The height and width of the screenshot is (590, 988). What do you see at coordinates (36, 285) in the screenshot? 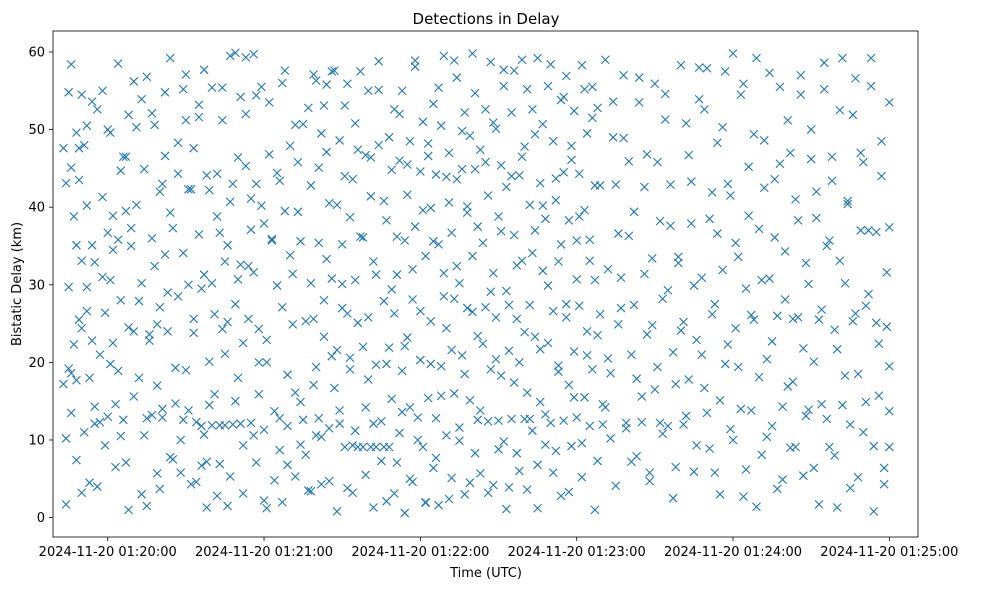
I see `y-tick-label-3: 30` at bounding box center [36, 285].